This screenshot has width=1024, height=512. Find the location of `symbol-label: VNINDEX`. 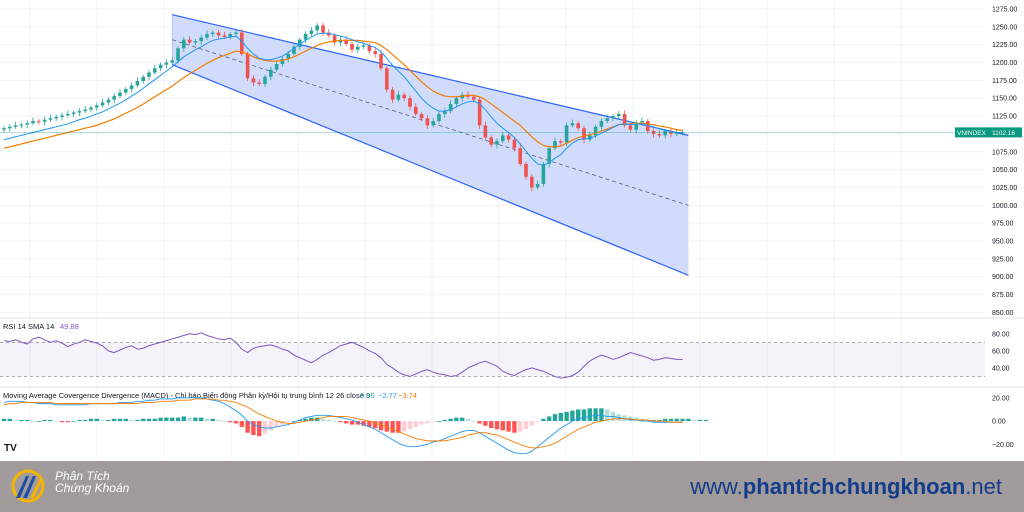

symbol-label: VNINDEX is located at coordinates (972, 133).